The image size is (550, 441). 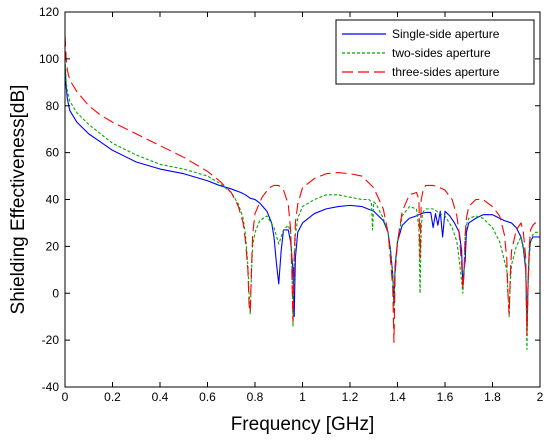 What do you see at coordinates (350, 397) in the screenshot?
I see `x-tick-label: 1.2` at bounding box center [350, 397].